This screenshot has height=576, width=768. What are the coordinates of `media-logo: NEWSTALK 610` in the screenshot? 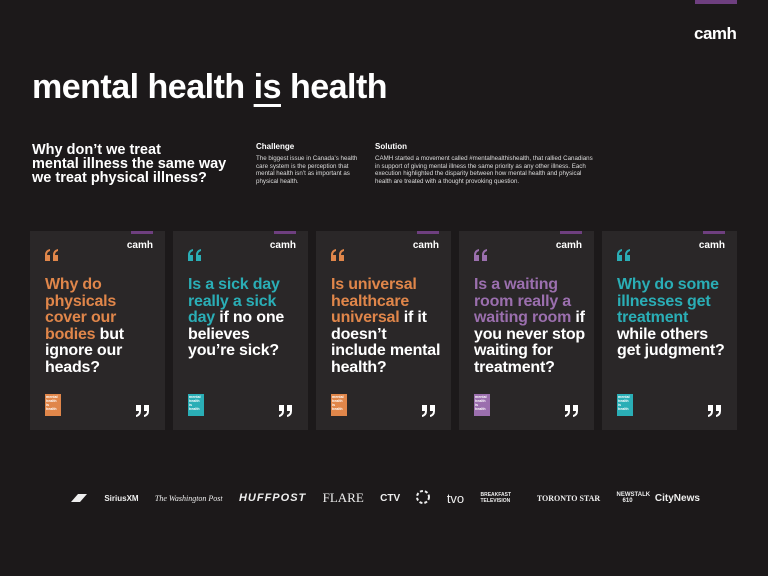 It's located at (633, 498).